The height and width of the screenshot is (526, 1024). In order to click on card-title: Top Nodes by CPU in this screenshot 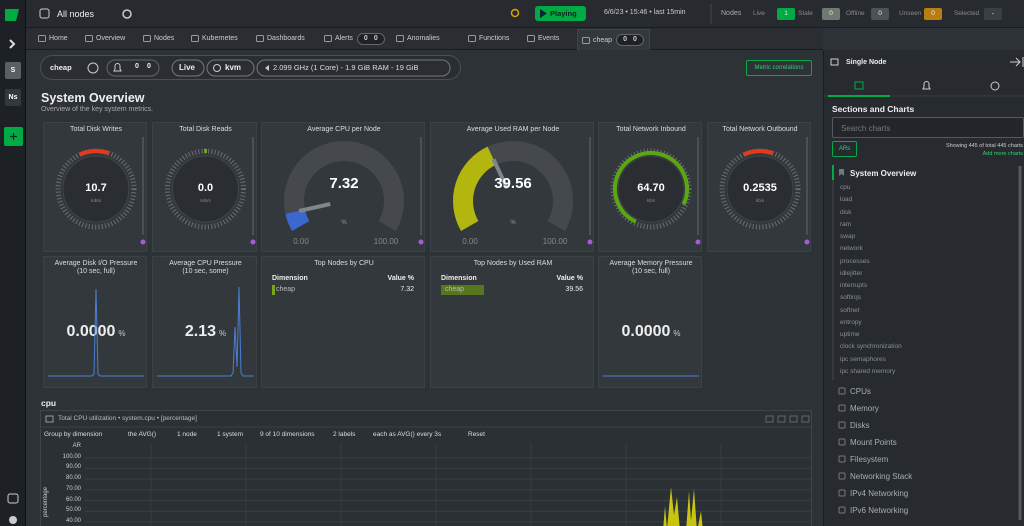, I will do `click(344, 263)`.